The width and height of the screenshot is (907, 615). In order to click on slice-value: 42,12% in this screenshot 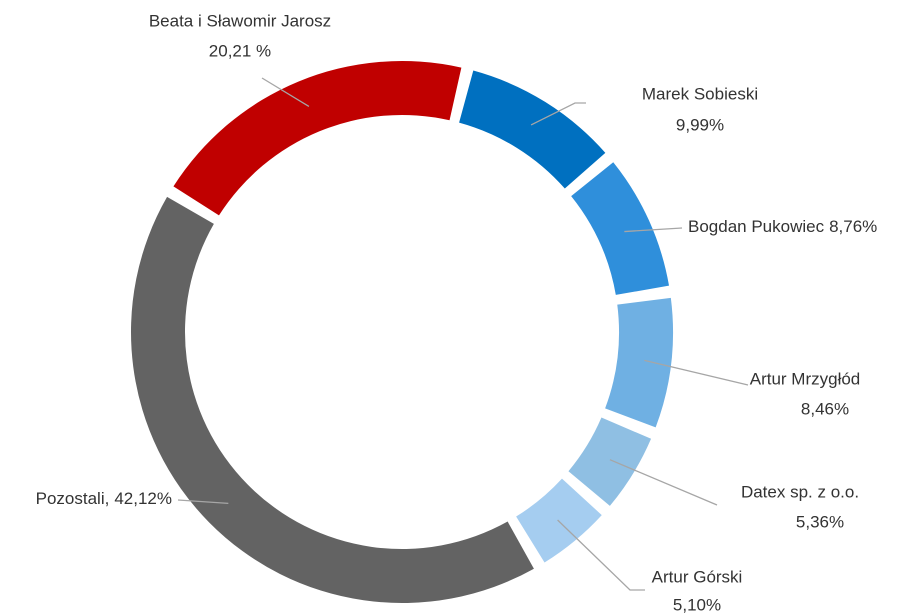, I will do `click(143, 498)`.